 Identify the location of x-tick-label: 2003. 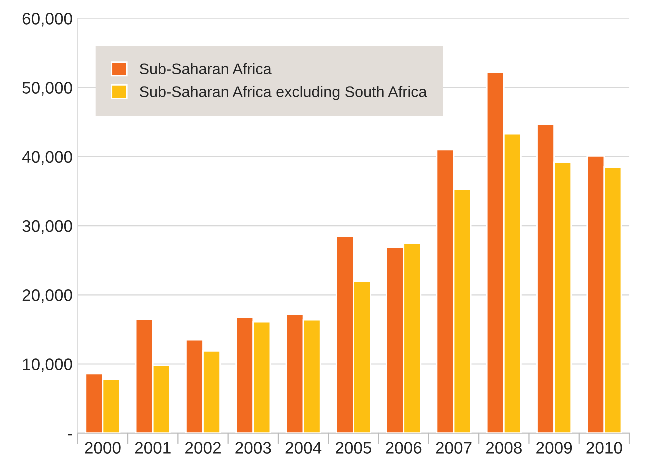
(254, 448).